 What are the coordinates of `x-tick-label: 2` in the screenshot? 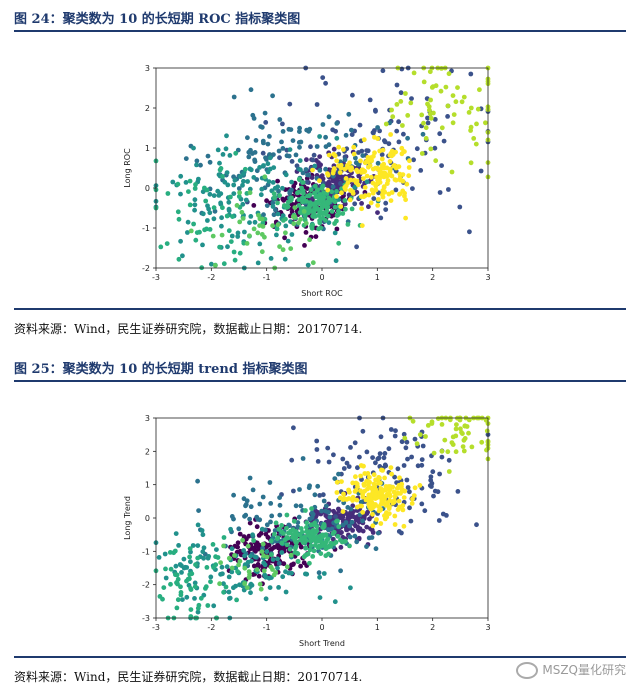 It's located at (432, 627).